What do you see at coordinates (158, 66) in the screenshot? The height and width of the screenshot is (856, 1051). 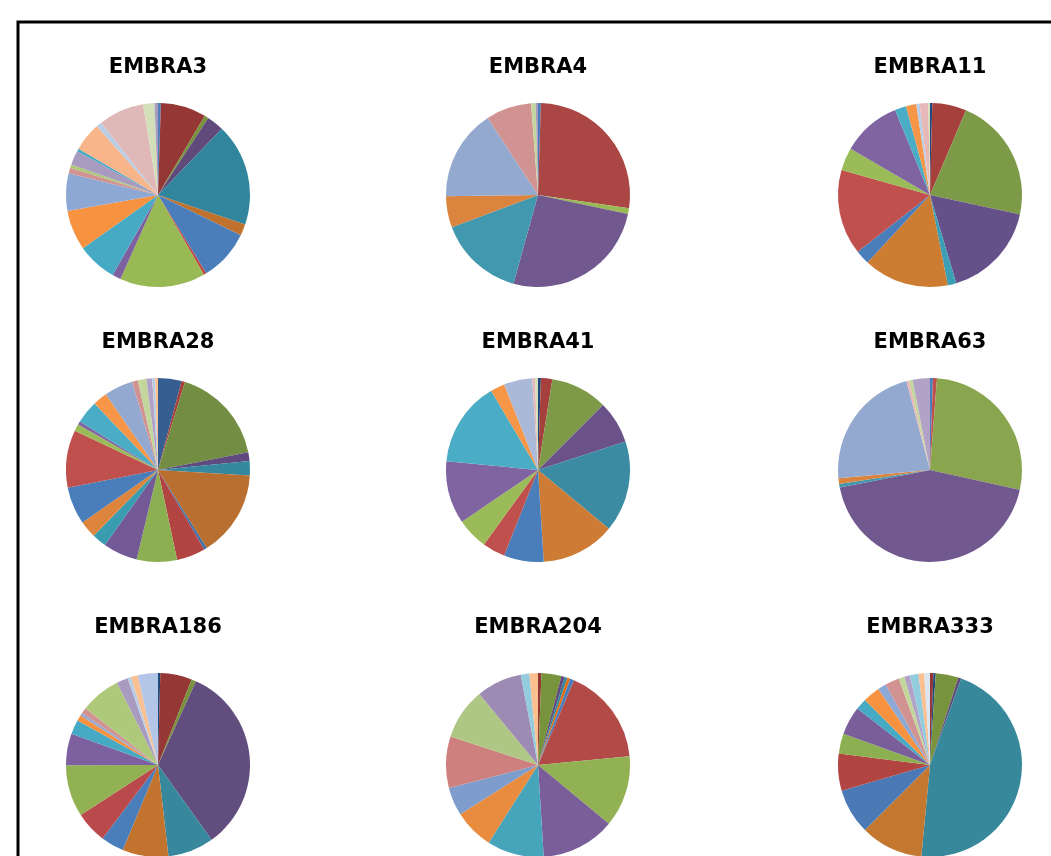 I see `chart-title: EMBRA3` at bounding box center [158, 66].